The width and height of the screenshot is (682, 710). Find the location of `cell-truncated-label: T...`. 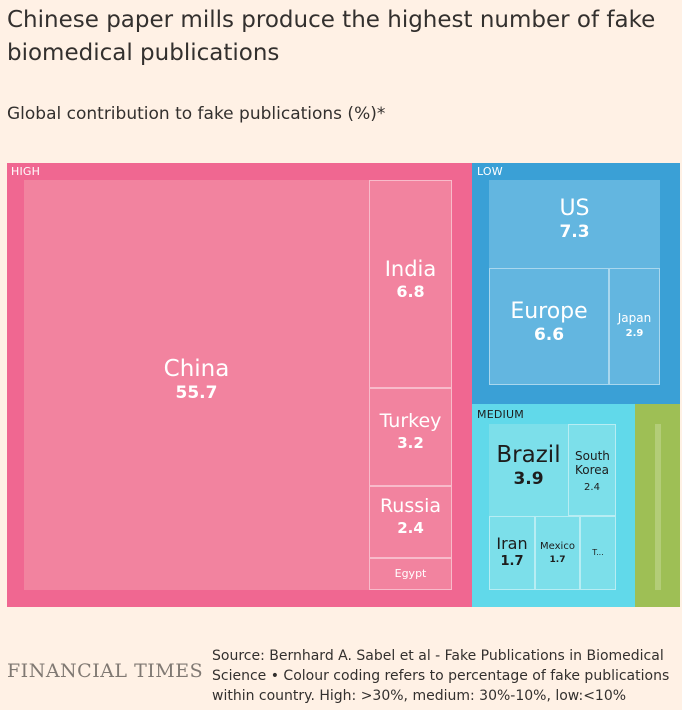

cell-truncated-label: T... is located at coordinates (598, 552).